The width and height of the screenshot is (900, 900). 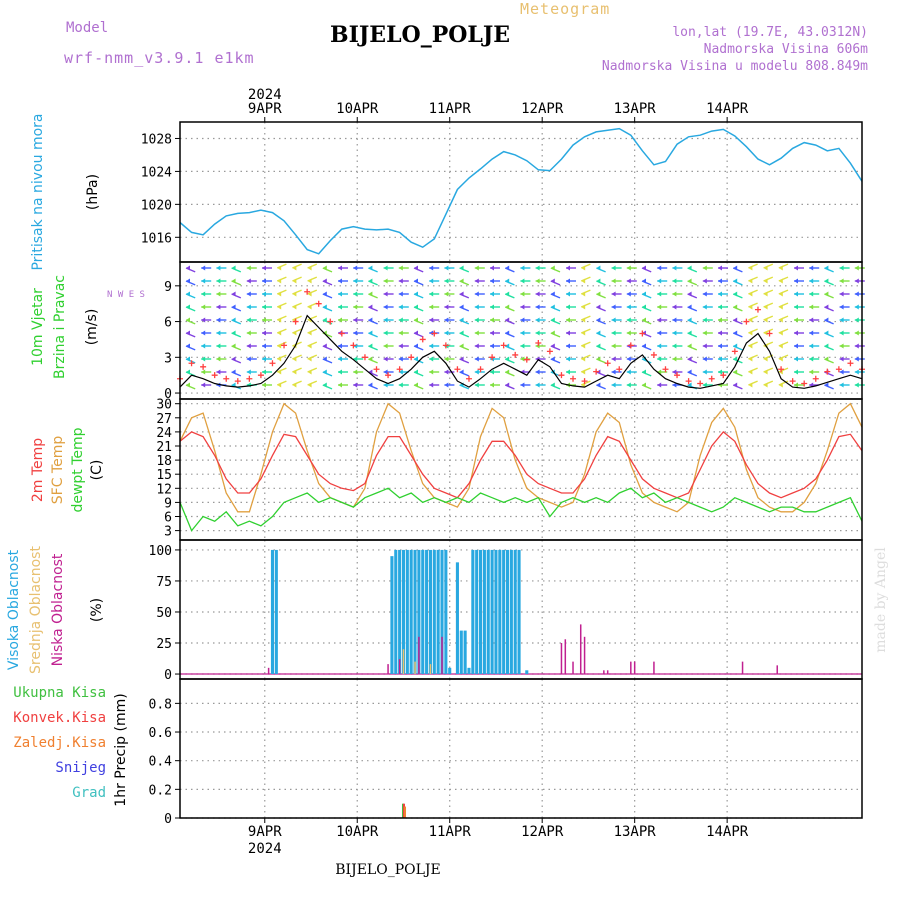 What do you see at coordinates (164, 613) in the screenshot?
I see `y-tick-label: 50` at bounding box center [164, 613].